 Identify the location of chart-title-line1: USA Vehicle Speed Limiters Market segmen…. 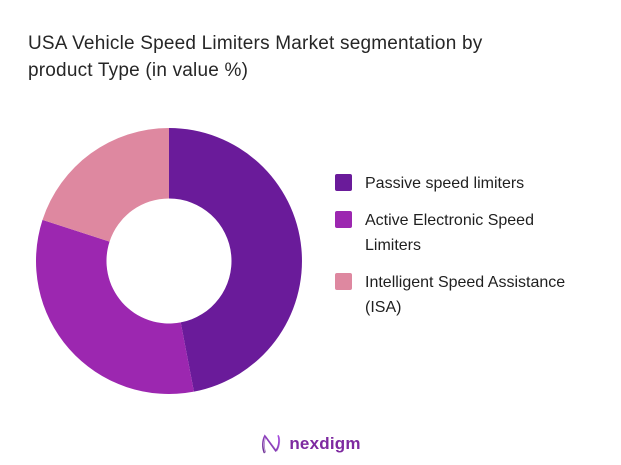
(255, 43).